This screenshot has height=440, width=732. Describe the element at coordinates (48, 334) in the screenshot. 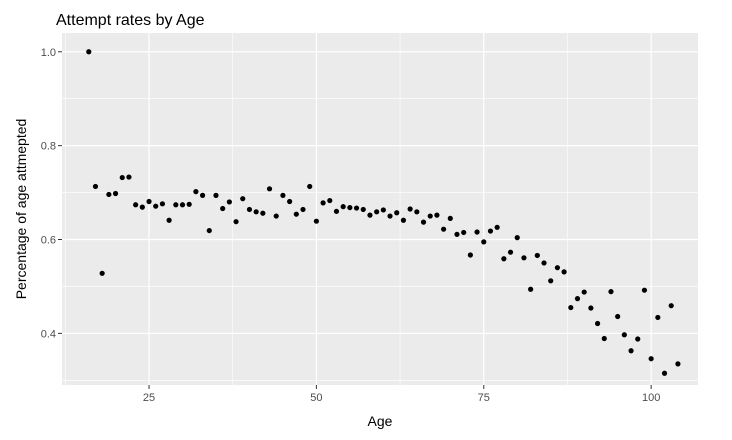

I see `y-tick-label: 0.4` at that location.